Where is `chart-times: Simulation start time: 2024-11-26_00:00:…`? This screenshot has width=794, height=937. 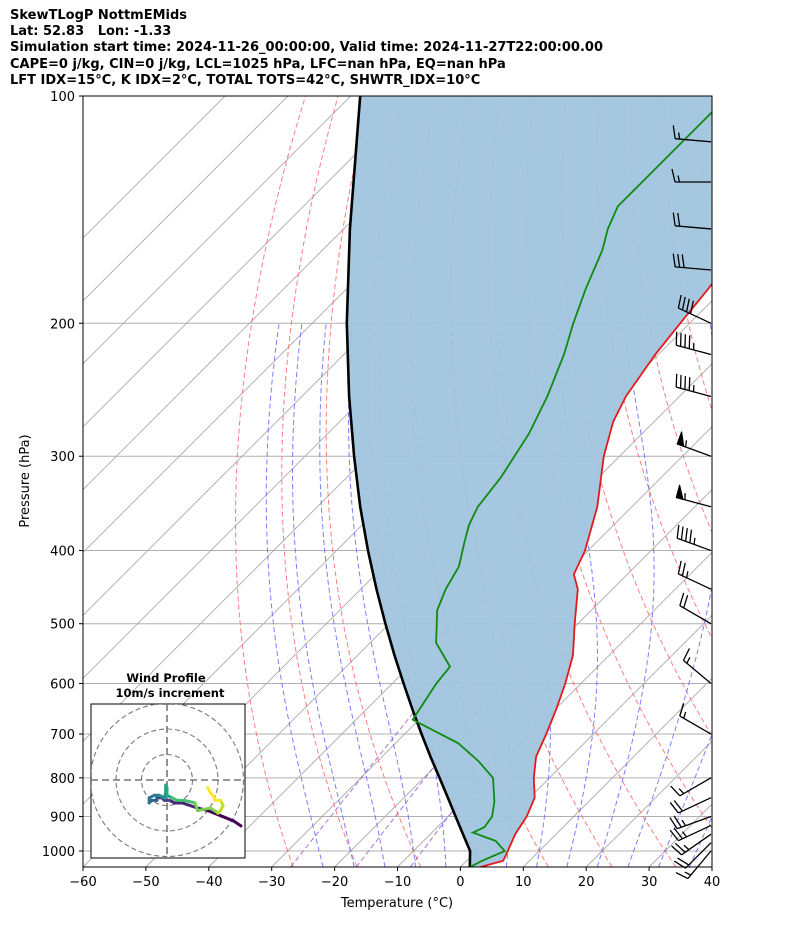
chart-times: Simulation start time: 2024-11-26_00:00:… is located at coordinates (306, 47).